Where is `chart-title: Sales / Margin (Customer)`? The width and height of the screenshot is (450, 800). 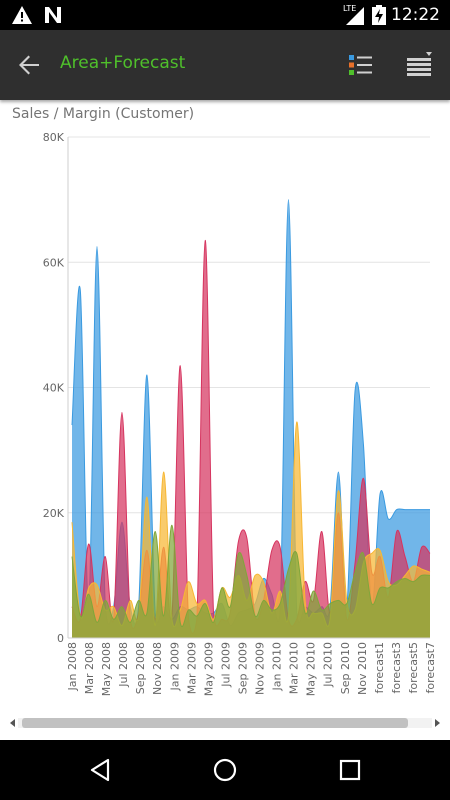
chart-title: Sales / Margin (Customer) is located at coordinates (103, 114).